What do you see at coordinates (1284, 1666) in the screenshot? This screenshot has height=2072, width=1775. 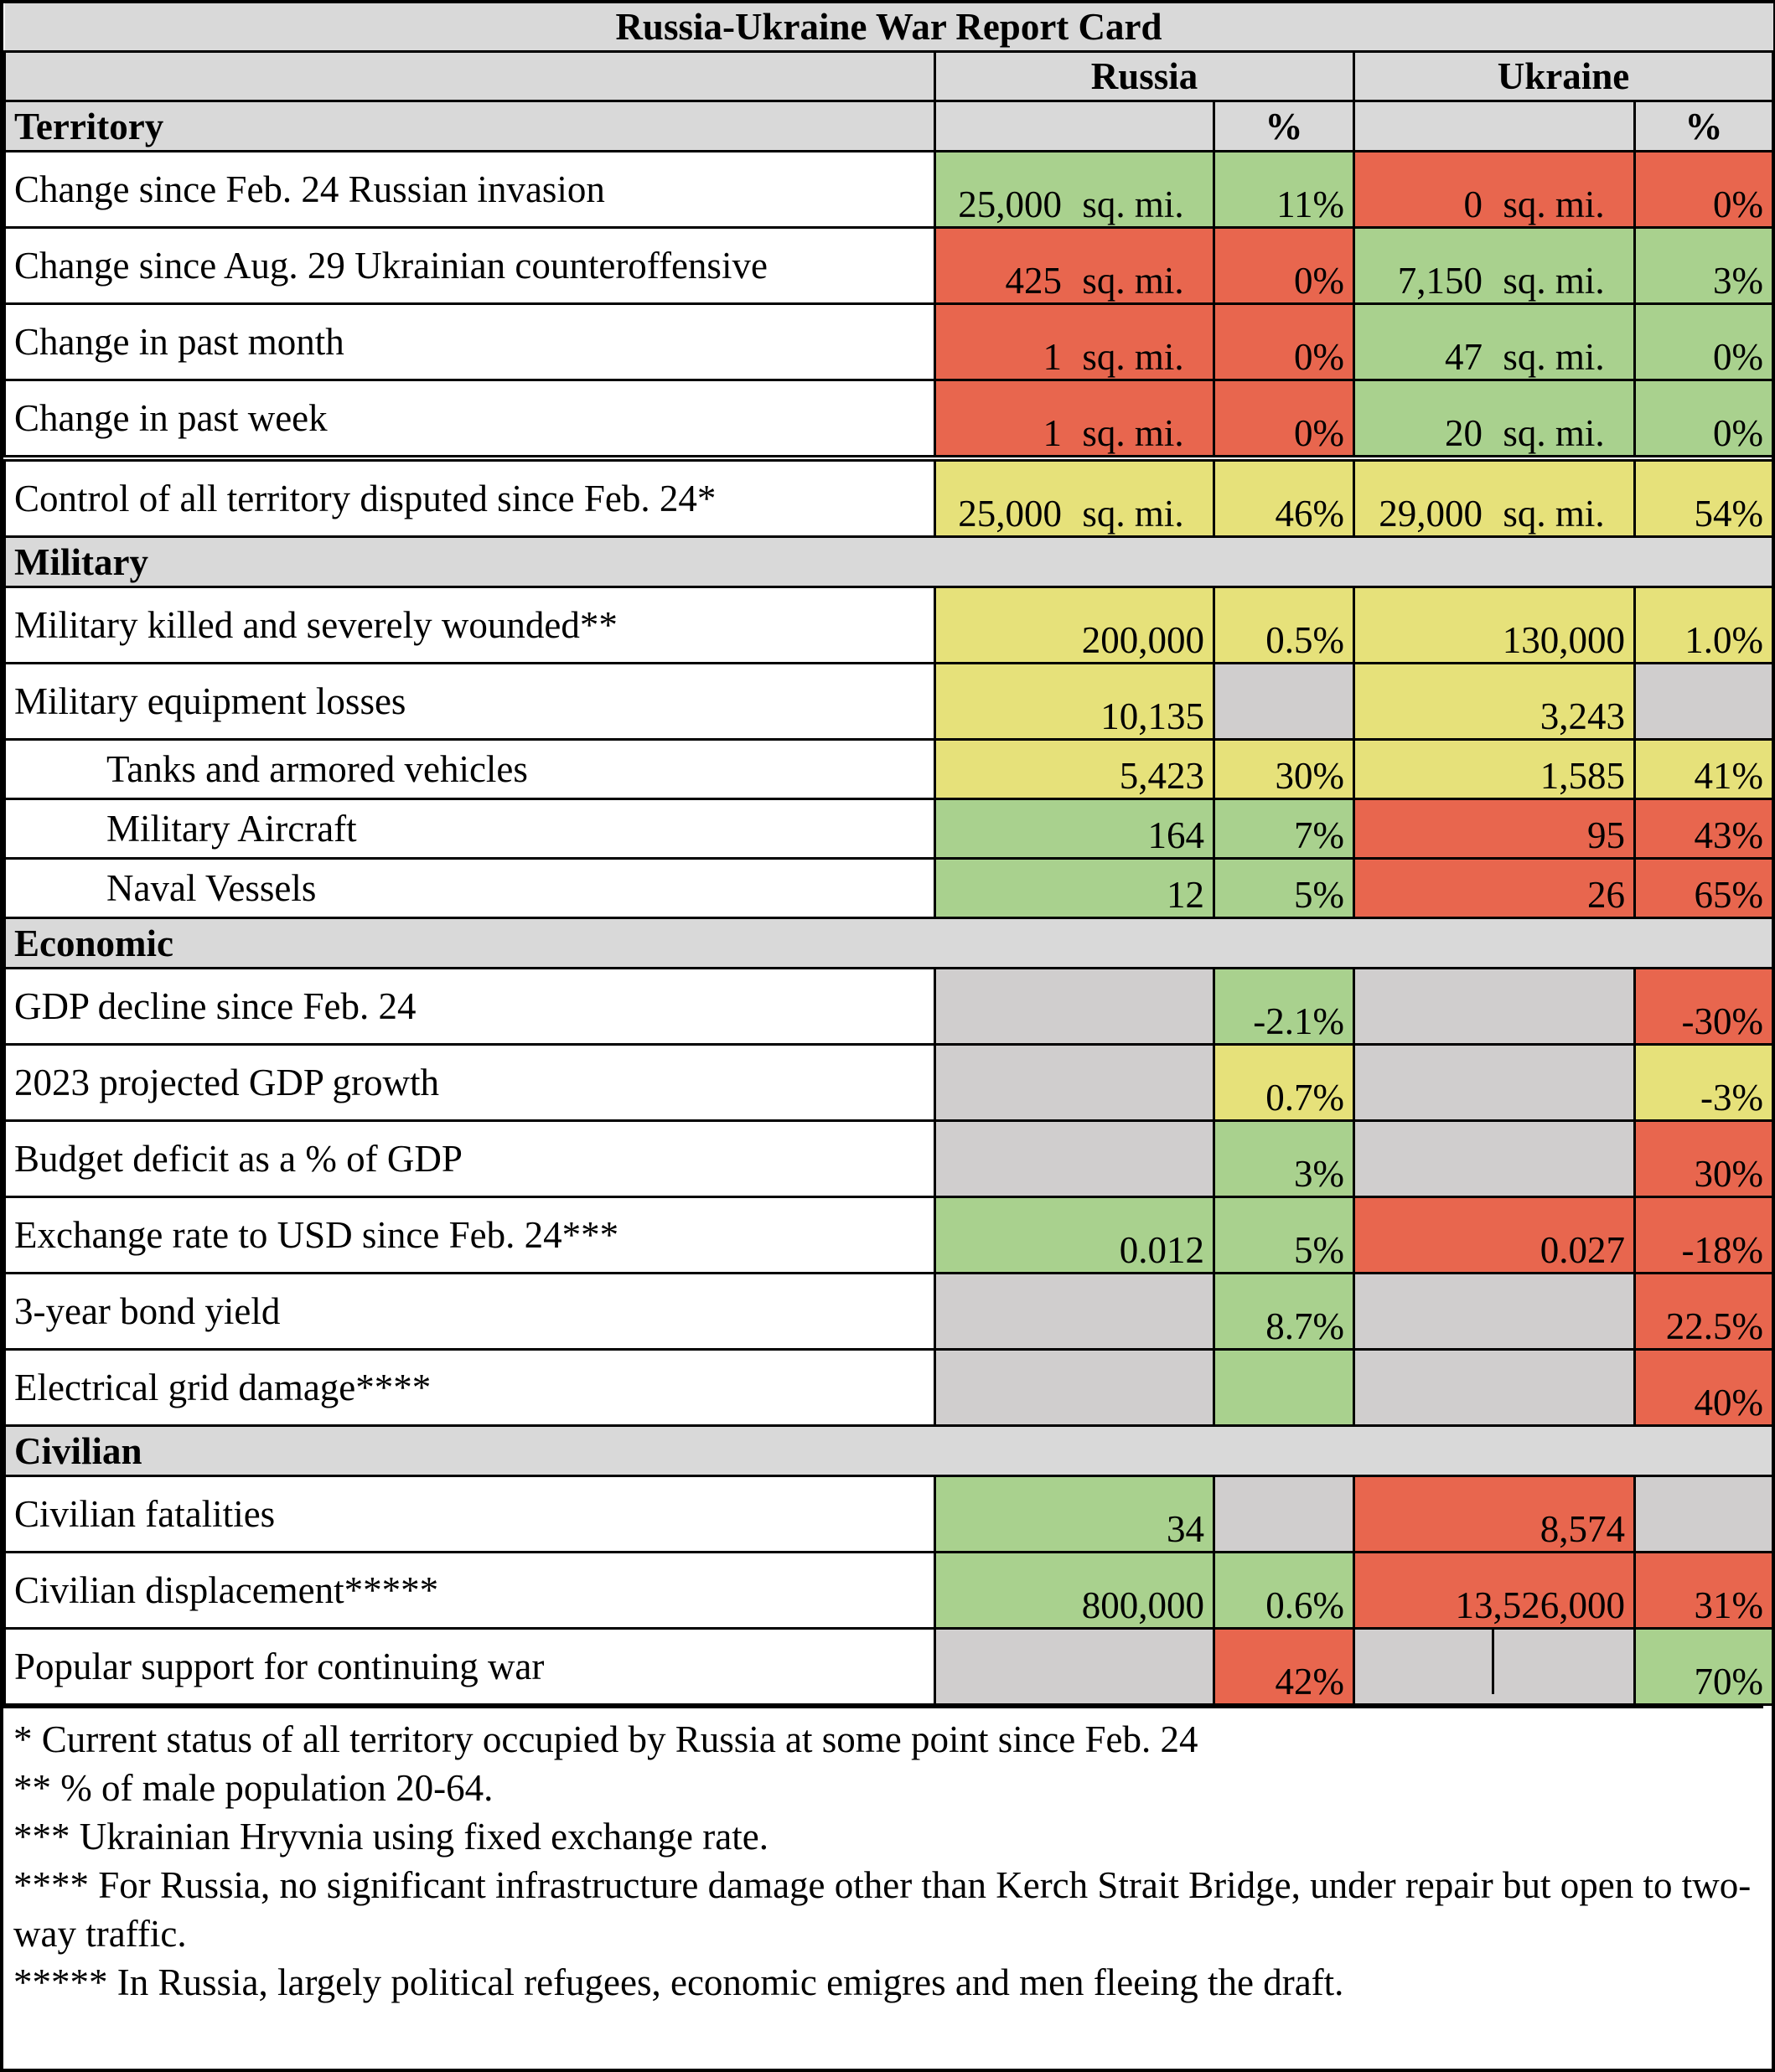 I see `russia-pct: 42%` at bounding box center [1284, 1666].